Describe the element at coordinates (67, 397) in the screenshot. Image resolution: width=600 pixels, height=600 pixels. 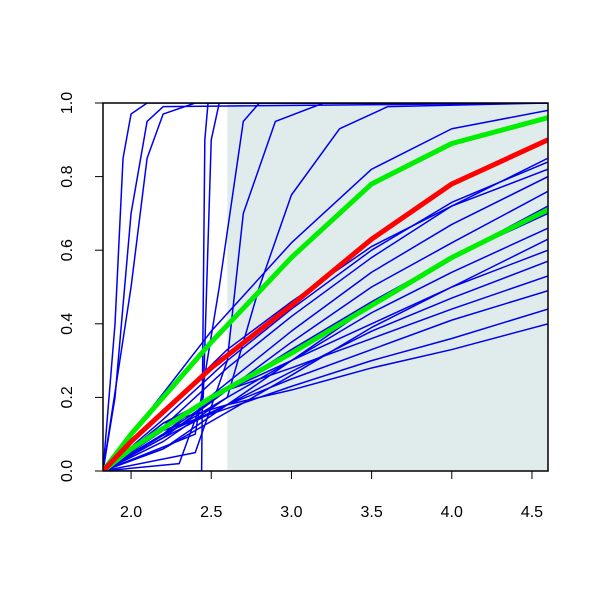
I see `y-tick-label: 0.2` at that location.